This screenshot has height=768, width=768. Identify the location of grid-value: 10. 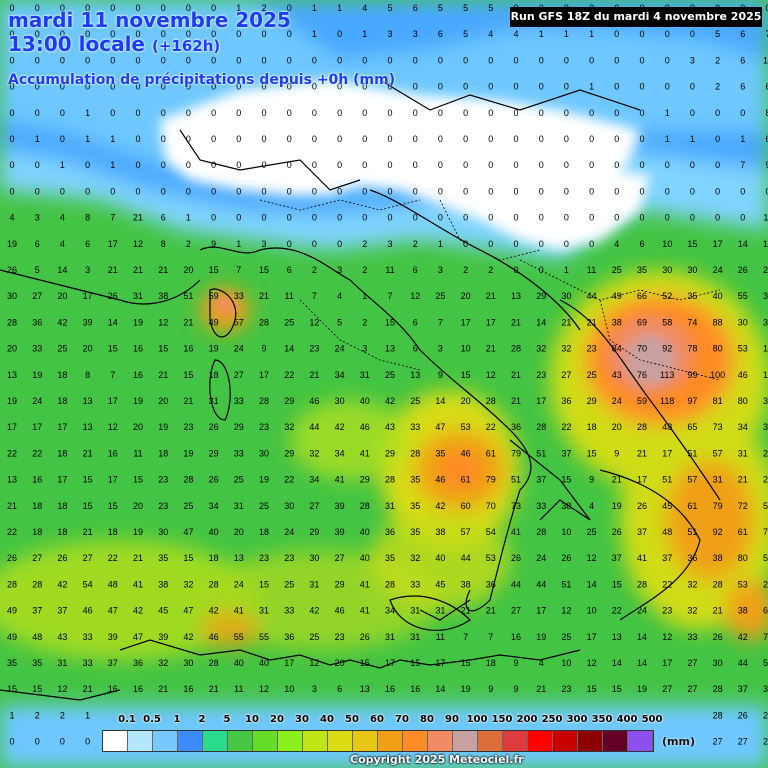
(765, 60).